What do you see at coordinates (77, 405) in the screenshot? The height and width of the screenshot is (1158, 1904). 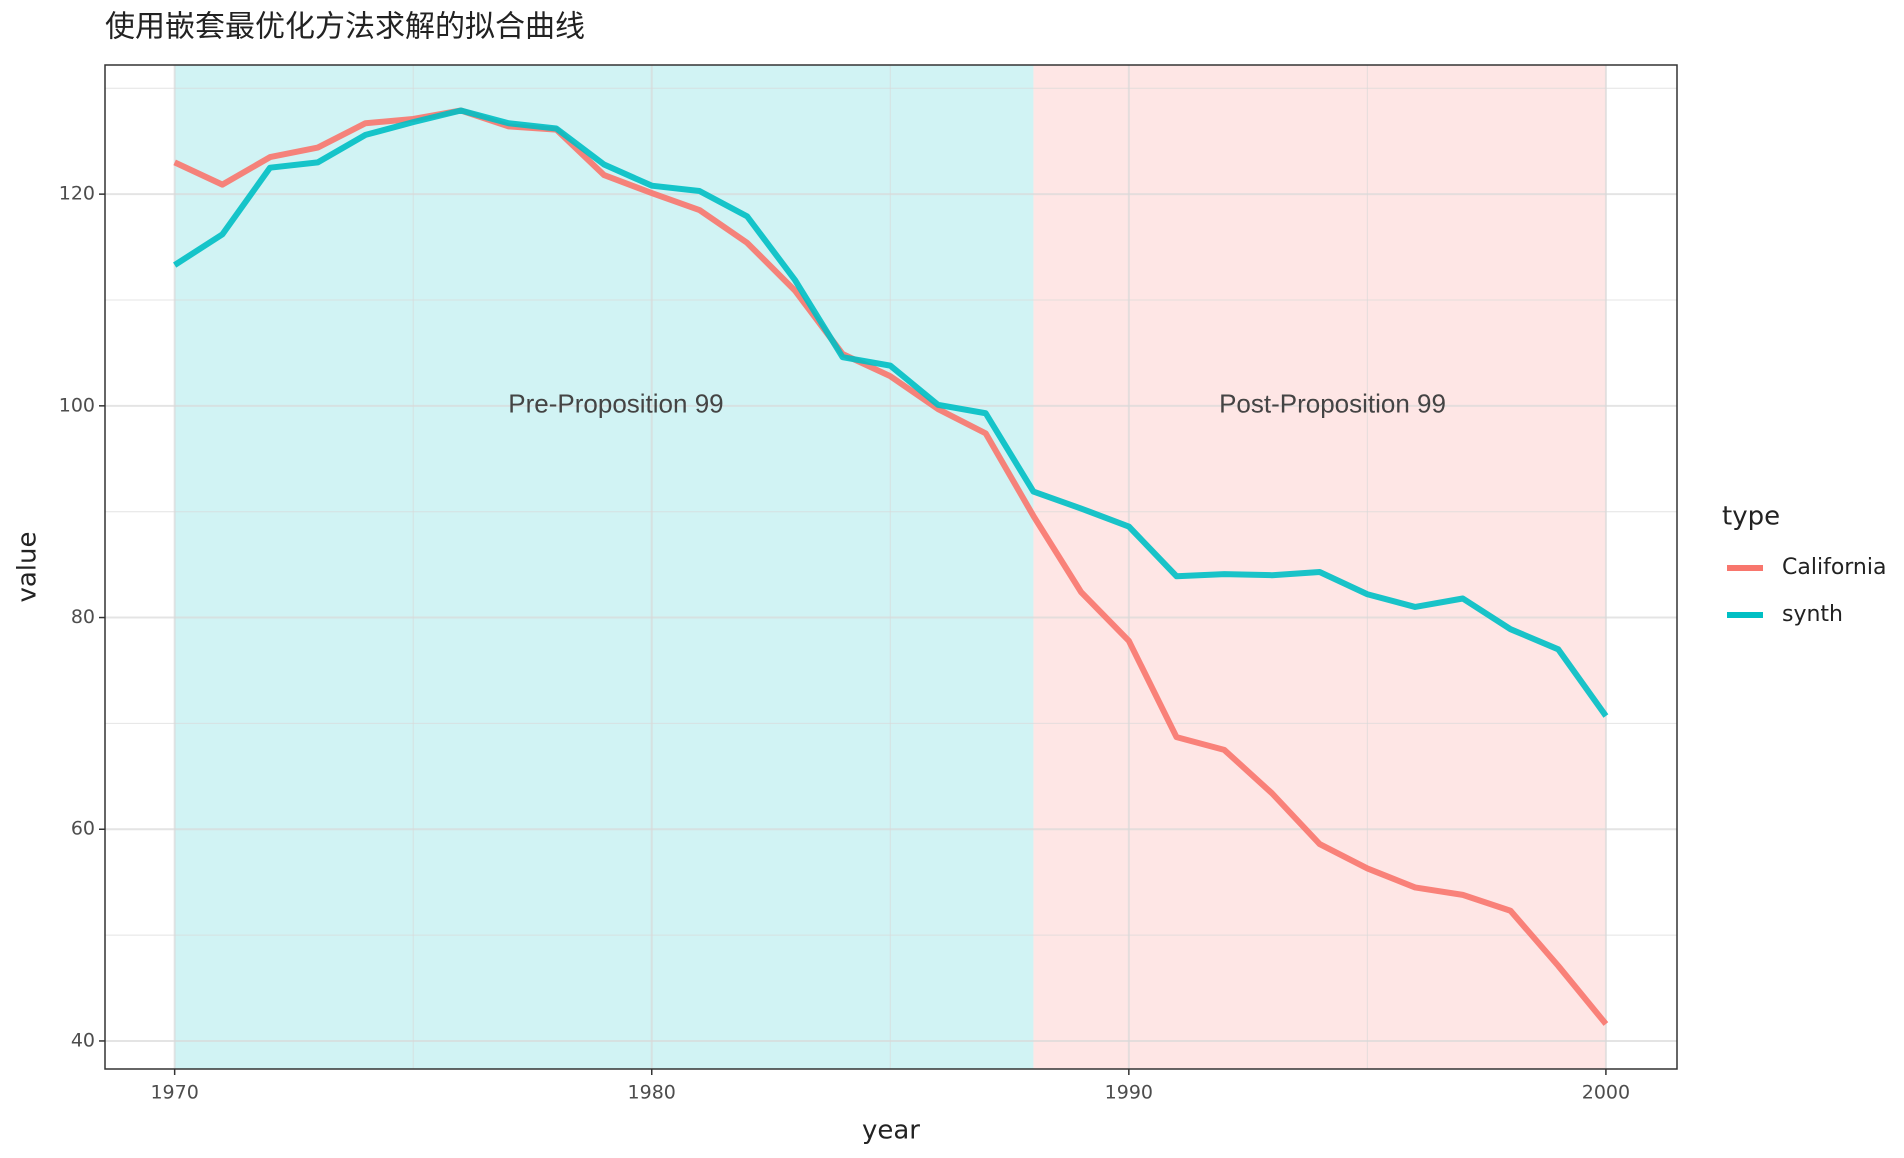 I see `y-tick-label: 100` at bounding box center [77, 405].